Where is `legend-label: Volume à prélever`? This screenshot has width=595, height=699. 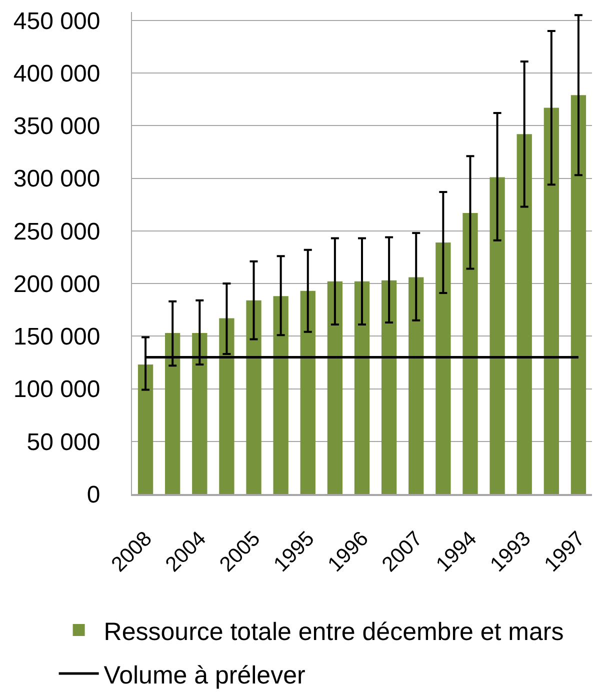
legend-label: Volume à prélever is located at coordinates (205, 675).